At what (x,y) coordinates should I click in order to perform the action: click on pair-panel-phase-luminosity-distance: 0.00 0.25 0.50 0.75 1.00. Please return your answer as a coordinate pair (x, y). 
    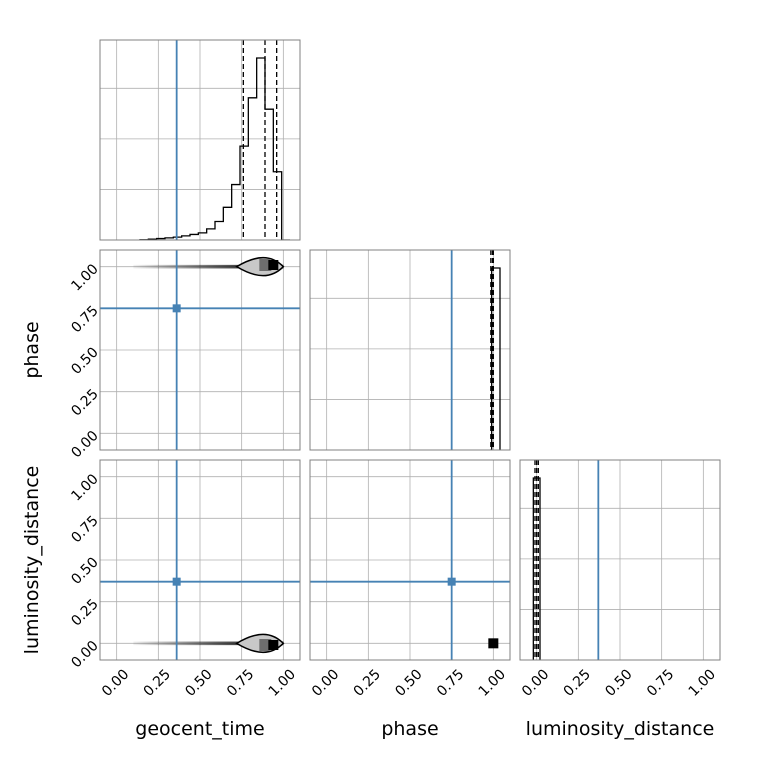
    Looking at the image, I should click on (410, 579).